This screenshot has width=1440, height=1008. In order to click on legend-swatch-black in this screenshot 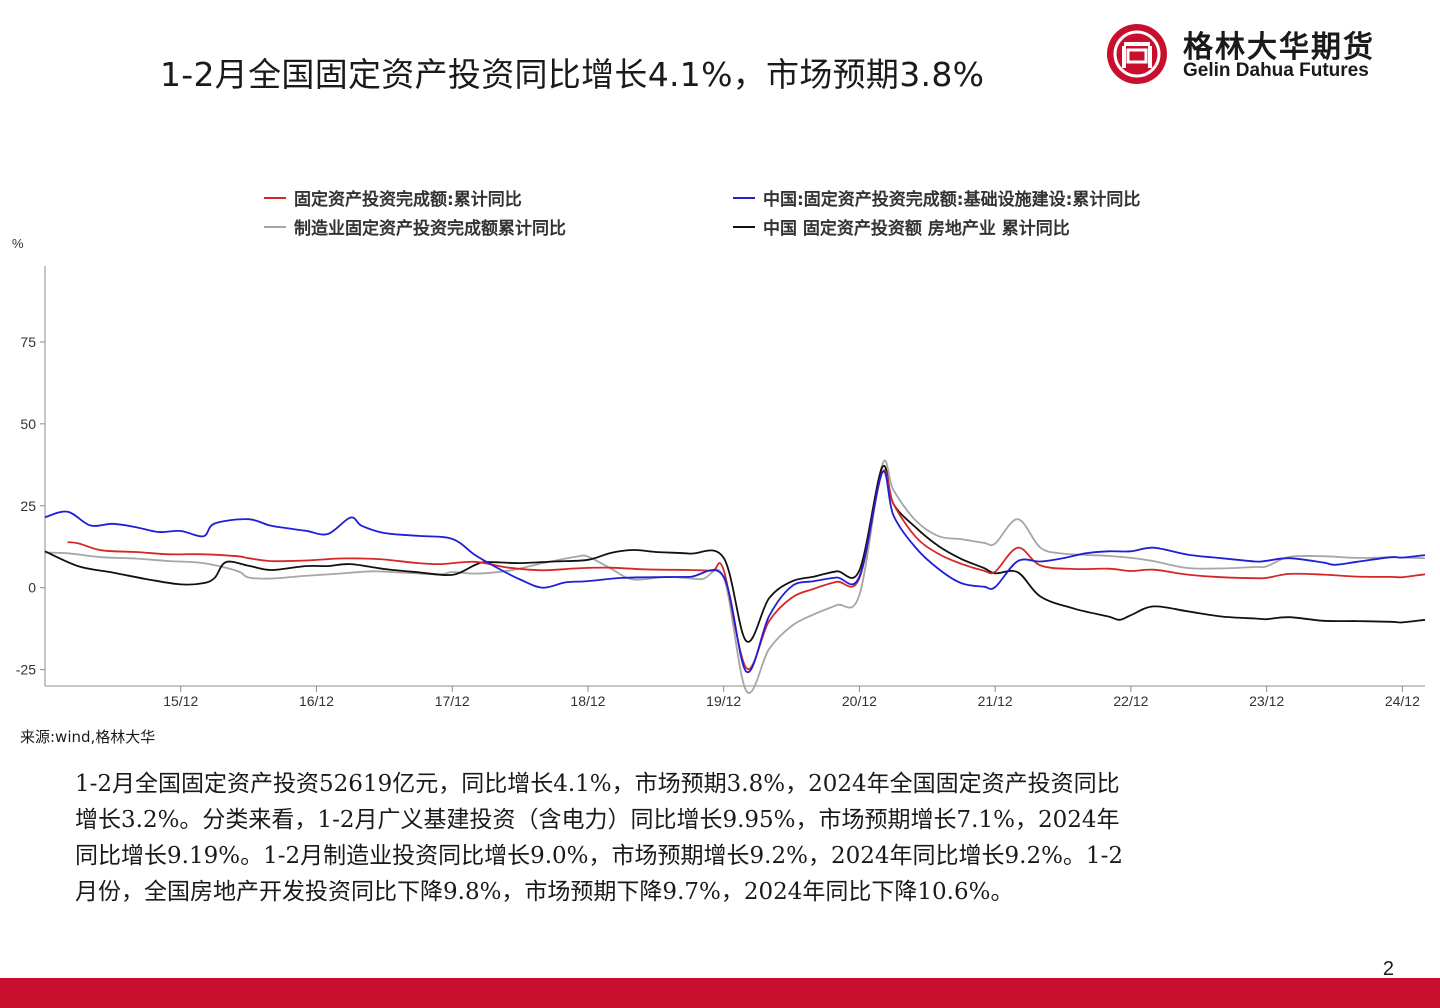, I will do `click(744, 226)`.